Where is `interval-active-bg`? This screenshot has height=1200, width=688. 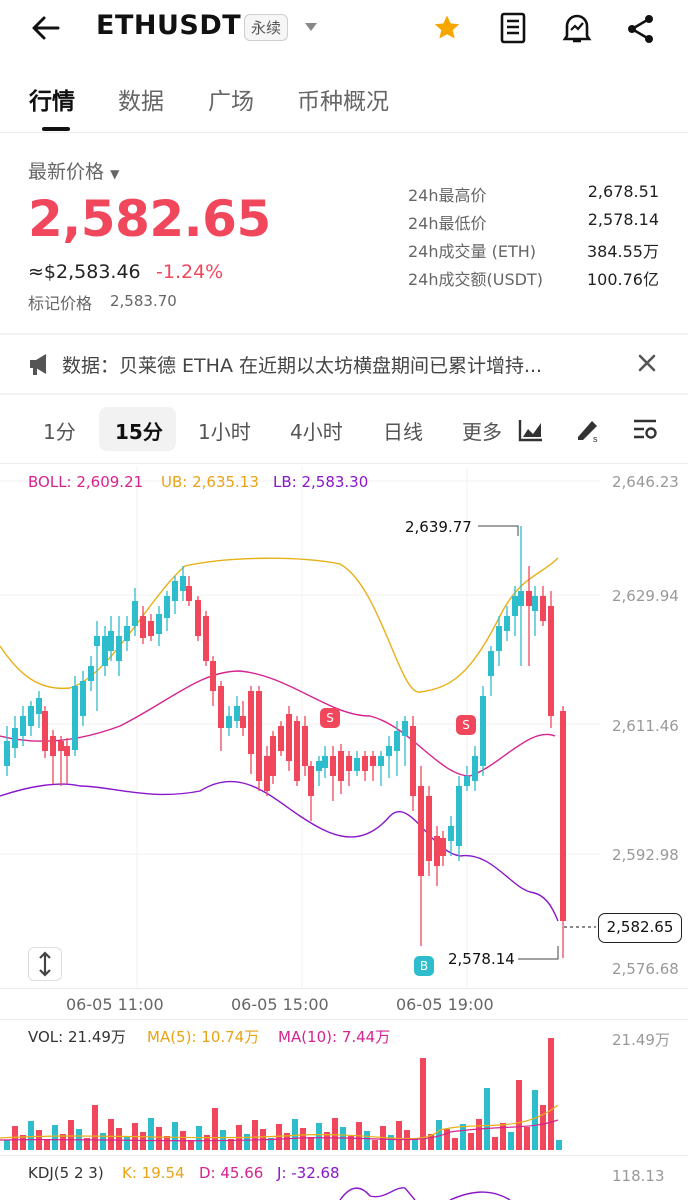 interval-active-bg is located at coordinates (137, 429).